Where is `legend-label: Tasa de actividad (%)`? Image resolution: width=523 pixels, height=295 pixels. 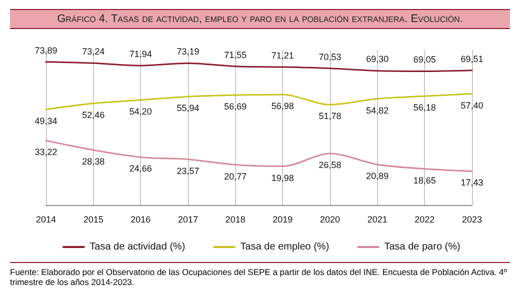
legend-label: Tasa de actividad (%) is located at coordinates (138, 247).